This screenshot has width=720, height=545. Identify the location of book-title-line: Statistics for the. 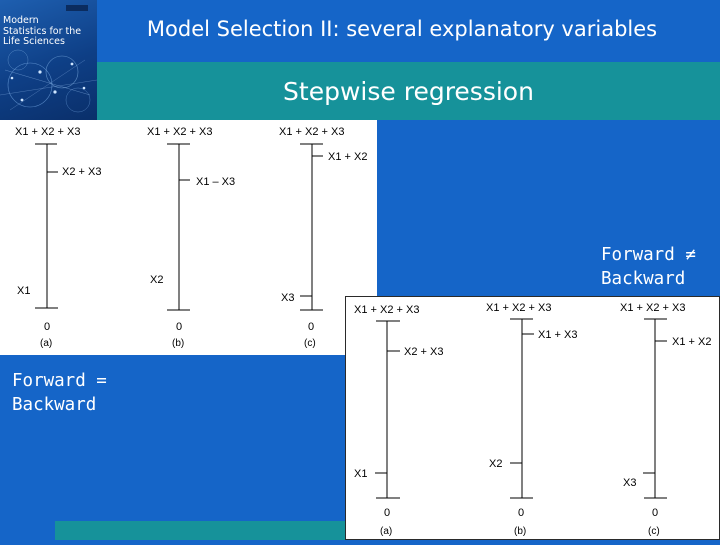
(42, 31).